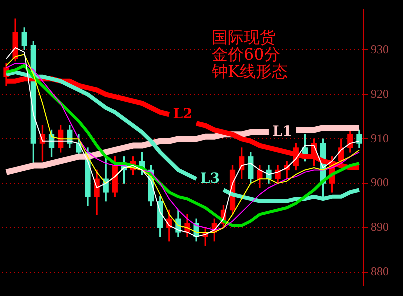 Image resolution: width=403 pixels, height=296 pixels. Describe the element at coordinates (380, 138) in the screenshot. I see `y-tick-label: 910` at that location.